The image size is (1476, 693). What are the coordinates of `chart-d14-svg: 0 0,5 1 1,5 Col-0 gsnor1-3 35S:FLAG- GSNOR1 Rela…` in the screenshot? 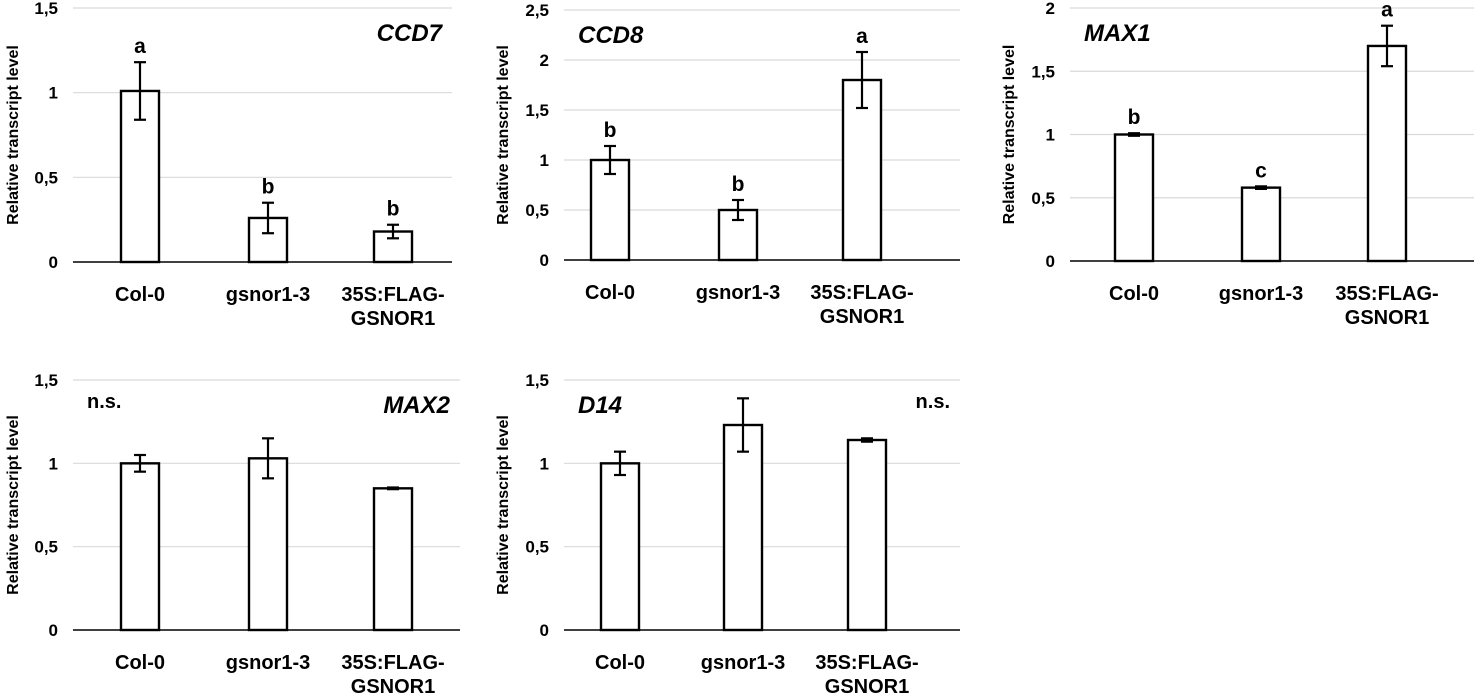 It's located at (727, 532).